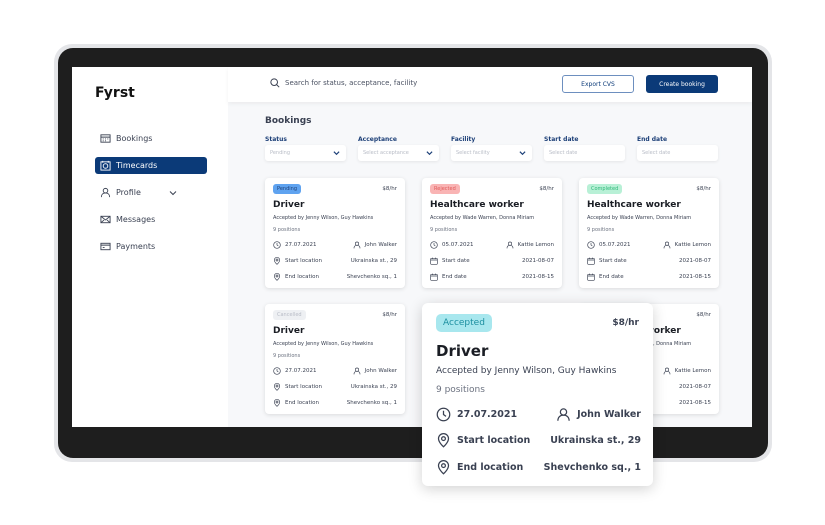  What do you see at coordinates (351, 83) in the screenshot?
I see `search-placeholder: Search for status, acceptance, facility` at bounding box center [351, 83].